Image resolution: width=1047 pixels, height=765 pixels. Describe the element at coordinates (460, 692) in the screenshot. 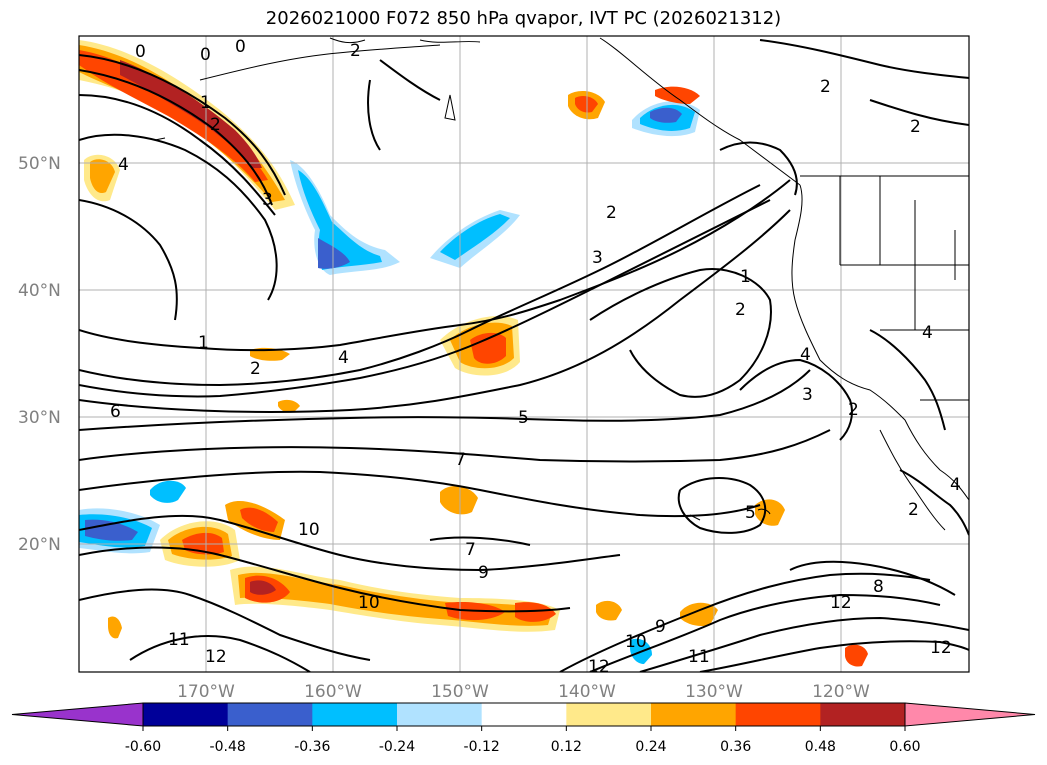

I see `lon-label: 150°W` at that location.